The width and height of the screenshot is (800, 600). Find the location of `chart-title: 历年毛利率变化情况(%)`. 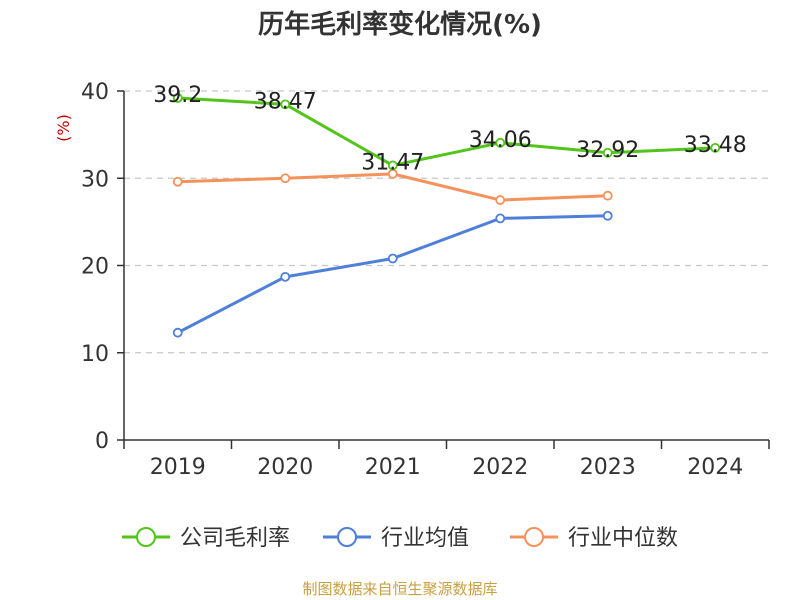

chart-title: 历年毛利率变化情况(%) is located at coordinates (400, 24).